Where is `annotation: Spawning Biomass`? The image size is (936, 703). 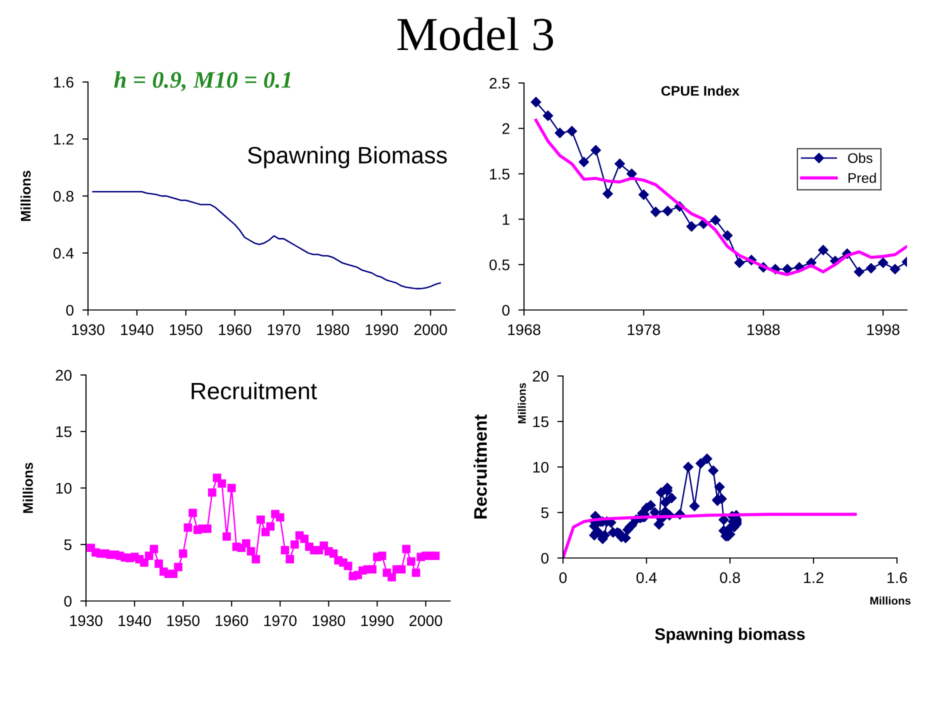 annotation: Spawning Biomass is located at coordinates (347, 157).